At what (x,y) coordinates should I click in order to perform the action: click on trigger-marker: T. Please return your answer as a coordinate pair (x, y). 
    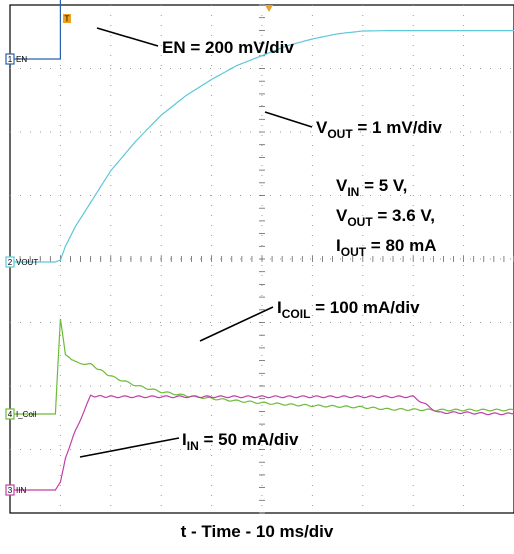
    Looking at the image, I should click on (67, 19).